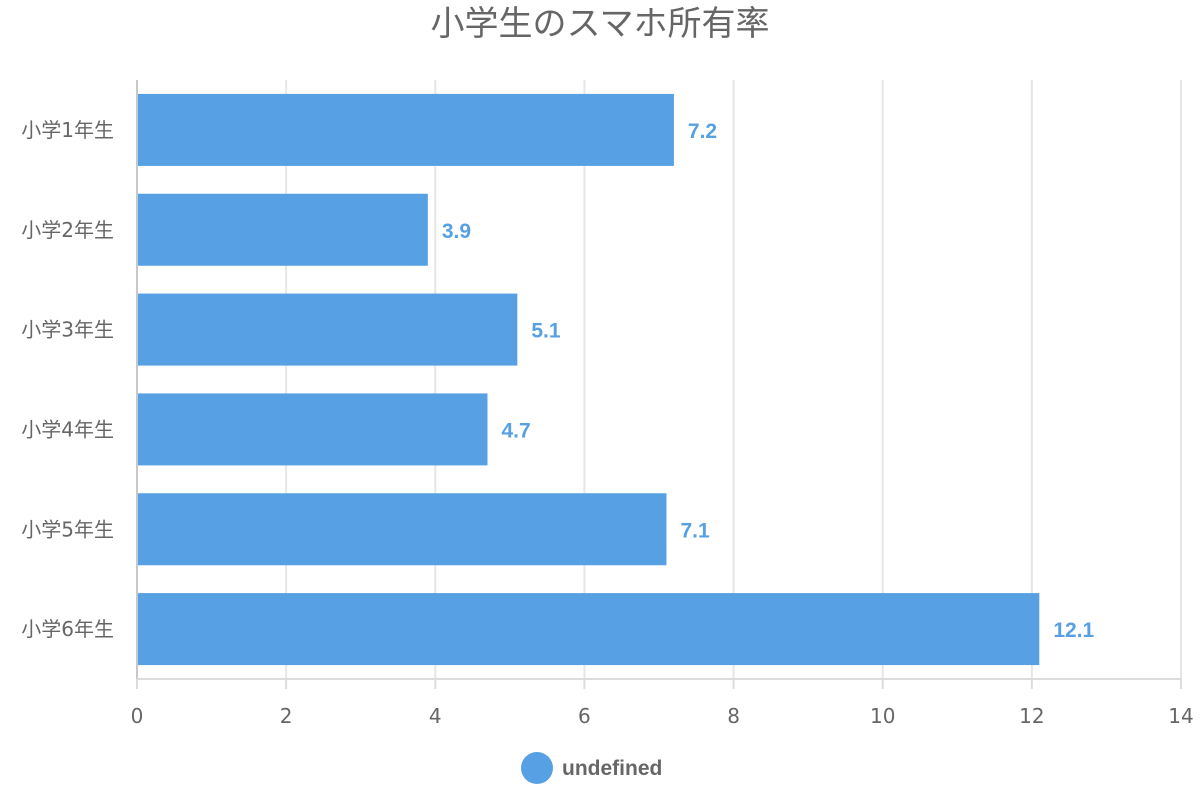 Image resolution: width=1200 pixels, height=800 pixels. What do you see at coordinates (695, 530) in the screenshot?
I see `data-label: 7.1` at bounding box center [695, 530].